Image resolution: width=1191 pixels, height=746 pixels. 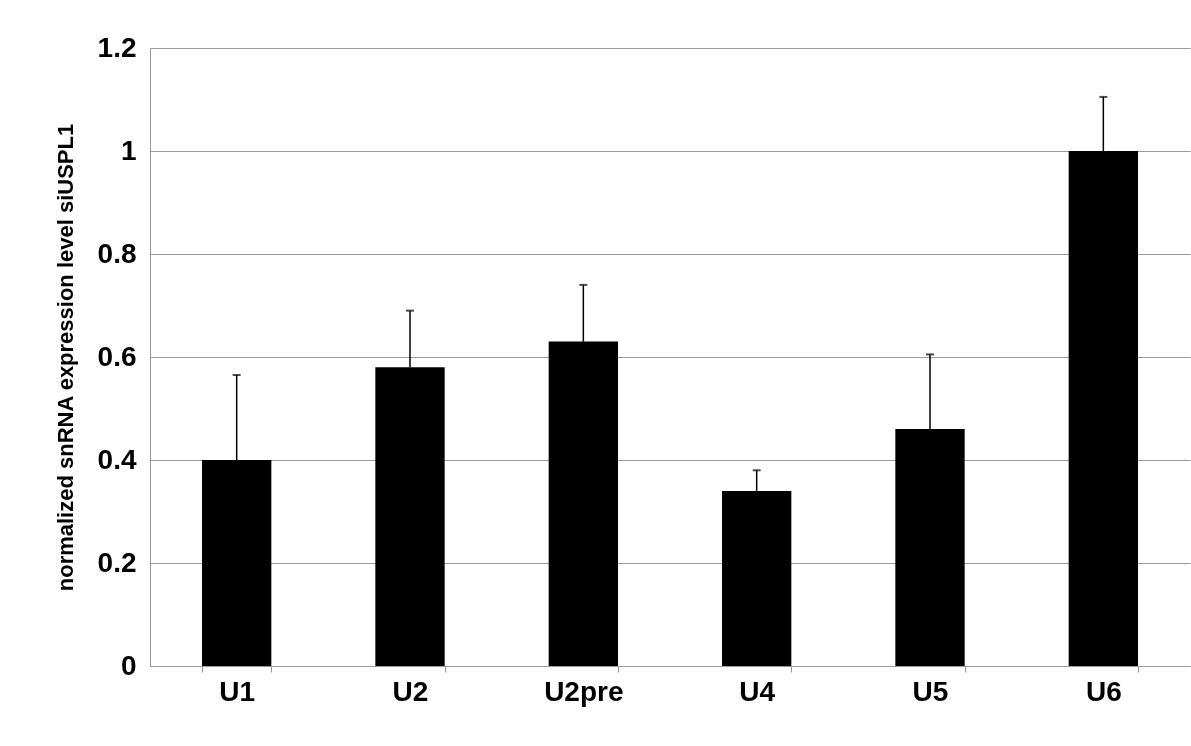 What do you see at coordinates (584, 691) in the screenshot?
I see `x-tick-label: U2pre` at bounding box center [584, 691].